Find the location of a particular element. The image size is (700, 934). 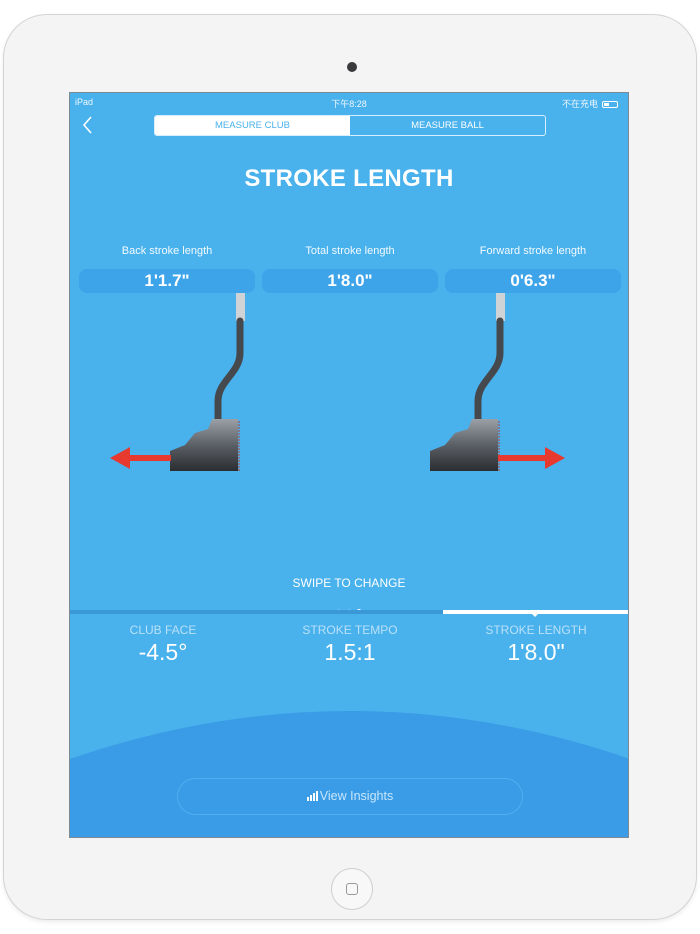

forward-stroke-metric: Forward stroke length 0'6.3" is located at coordinates (533, 269).